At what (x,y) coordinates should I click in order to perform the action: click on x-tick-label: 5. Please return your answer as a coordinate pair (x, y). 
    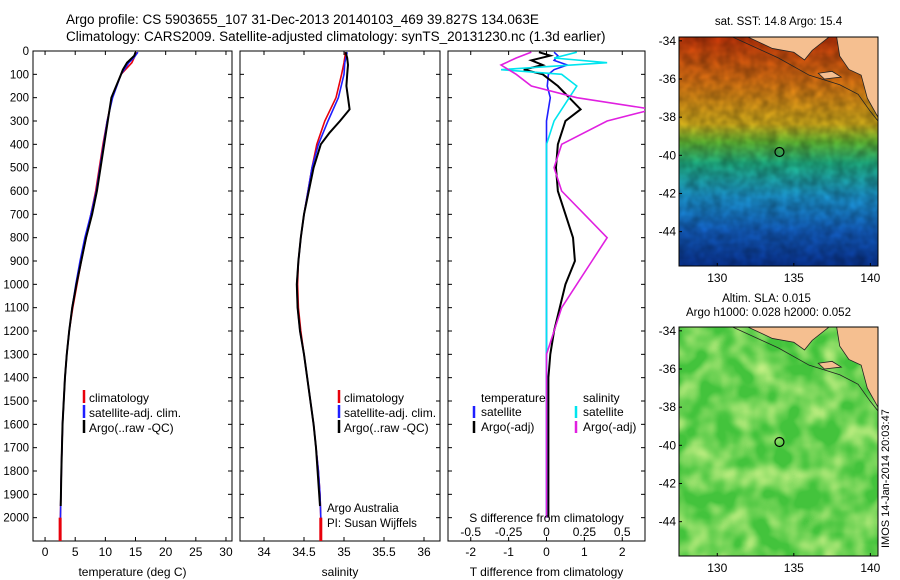
    Looking at the image, I should click on (75, 552).